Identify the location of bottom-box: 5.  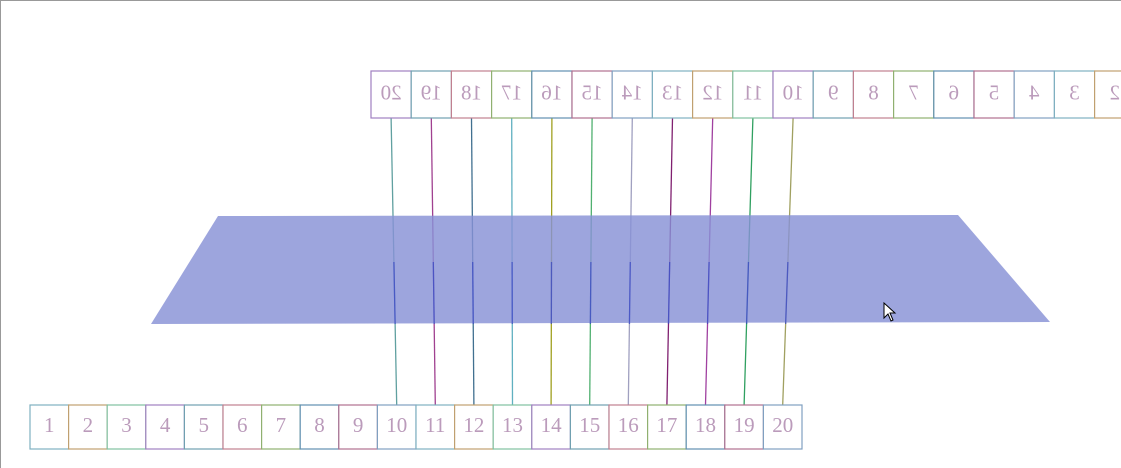
(203, 427).